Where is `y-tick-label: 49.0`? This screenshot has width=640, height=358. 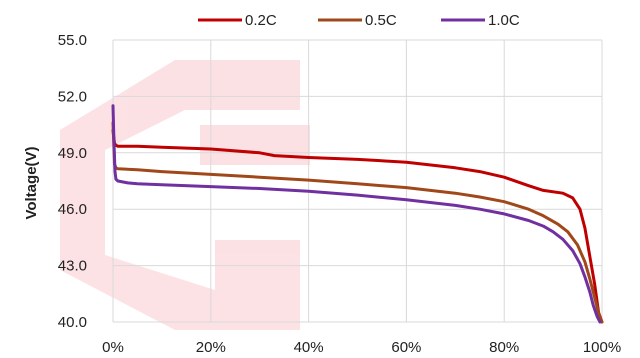 y-tick-label: 49.0 is located at coordinates (72, 153).